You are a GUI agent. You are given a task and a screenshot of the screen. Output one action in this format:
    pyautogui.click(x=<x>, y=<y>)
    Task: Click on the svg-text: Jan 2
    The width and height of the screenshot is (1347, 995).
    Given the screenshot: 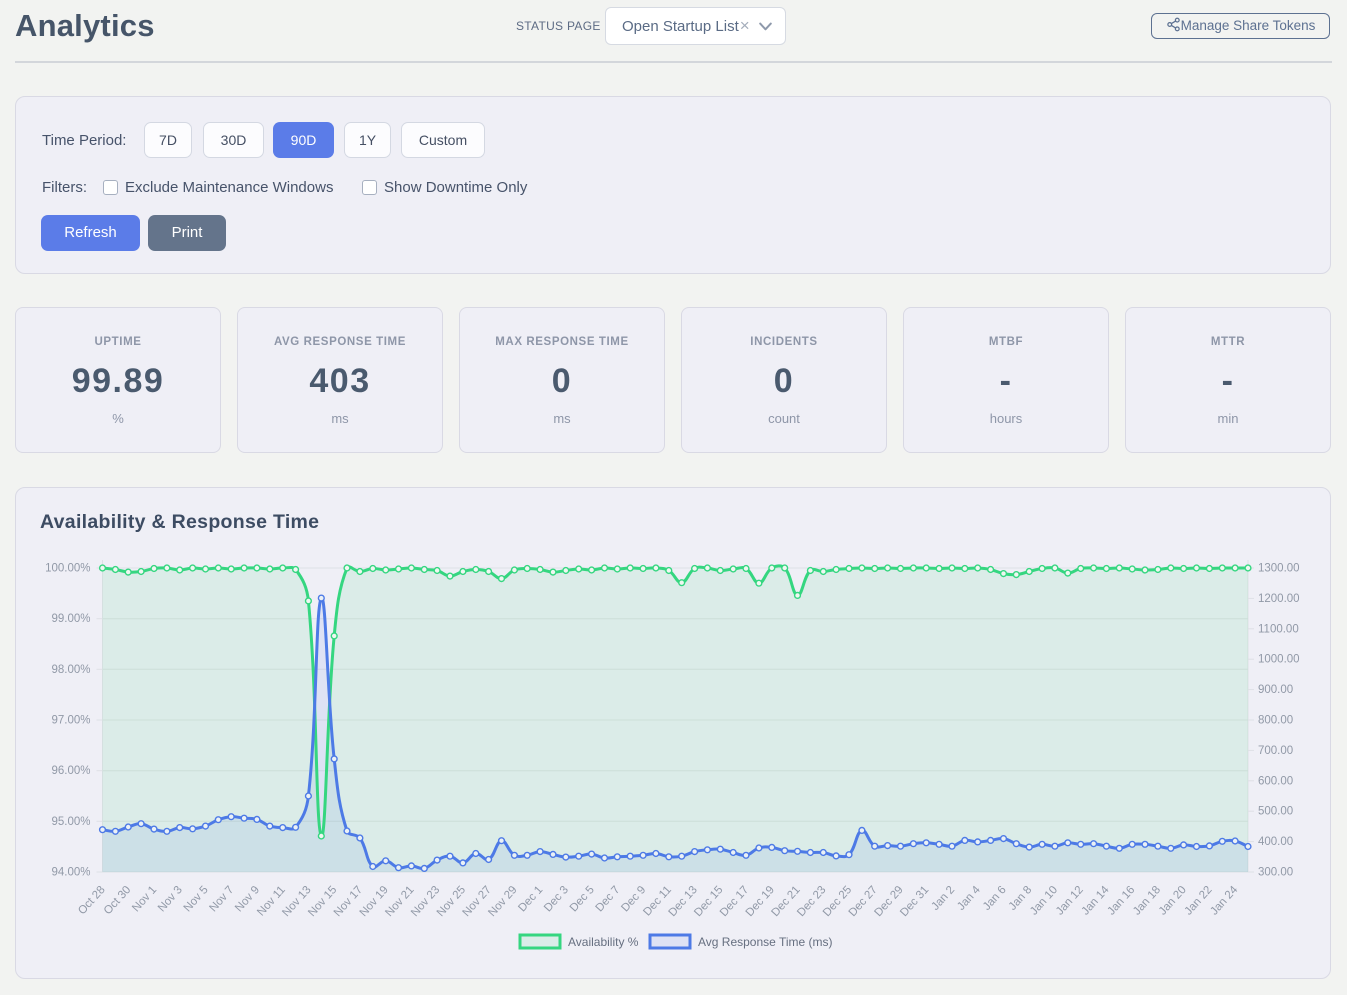 What is the action you would take?
    pyautogui.click(x=943, y=898)
    